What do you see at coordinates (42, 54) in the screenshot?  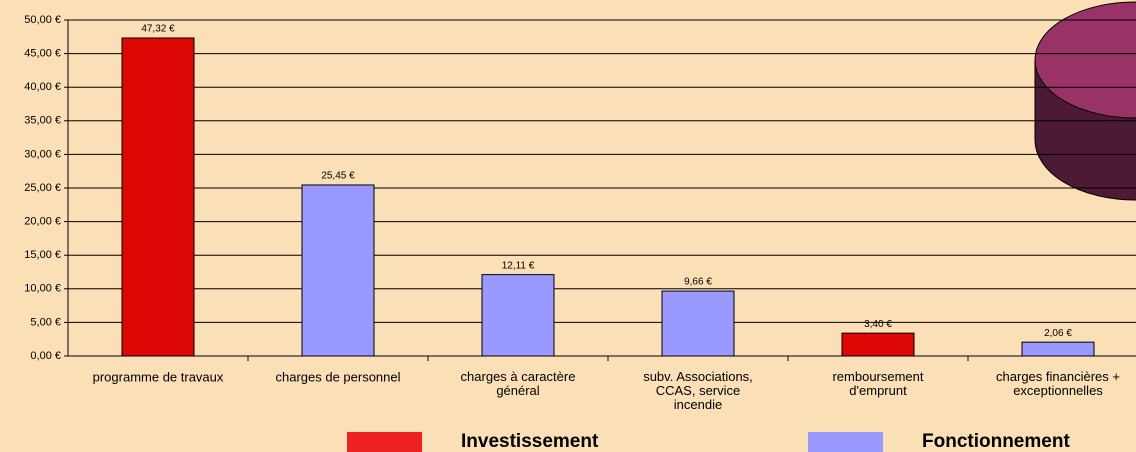 I see `y-tick-label: 45,00 €` at bounding box center [42, 54].